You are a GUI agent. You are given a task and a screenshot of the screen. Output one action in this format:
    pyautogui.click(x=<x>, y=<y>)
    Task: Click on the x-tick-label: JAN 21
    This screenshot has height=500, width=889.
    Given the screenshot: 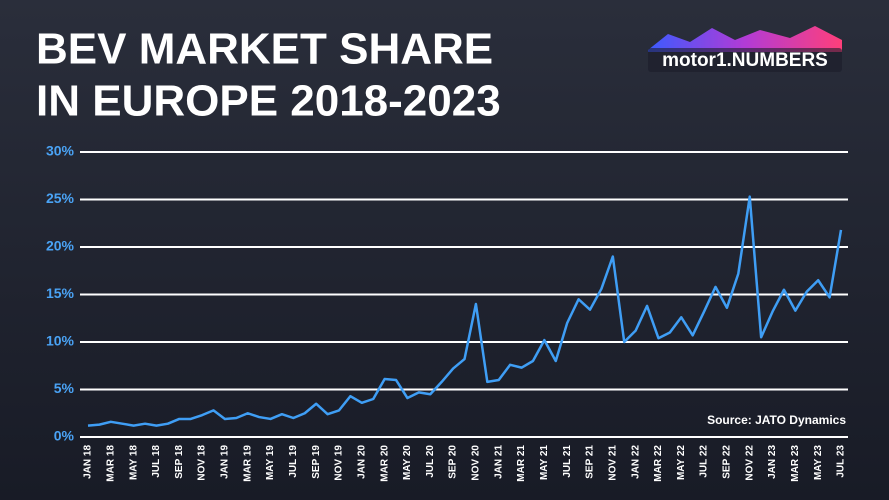 What is the action you would take?
    pyautogui.click(x=498, y=462)
    